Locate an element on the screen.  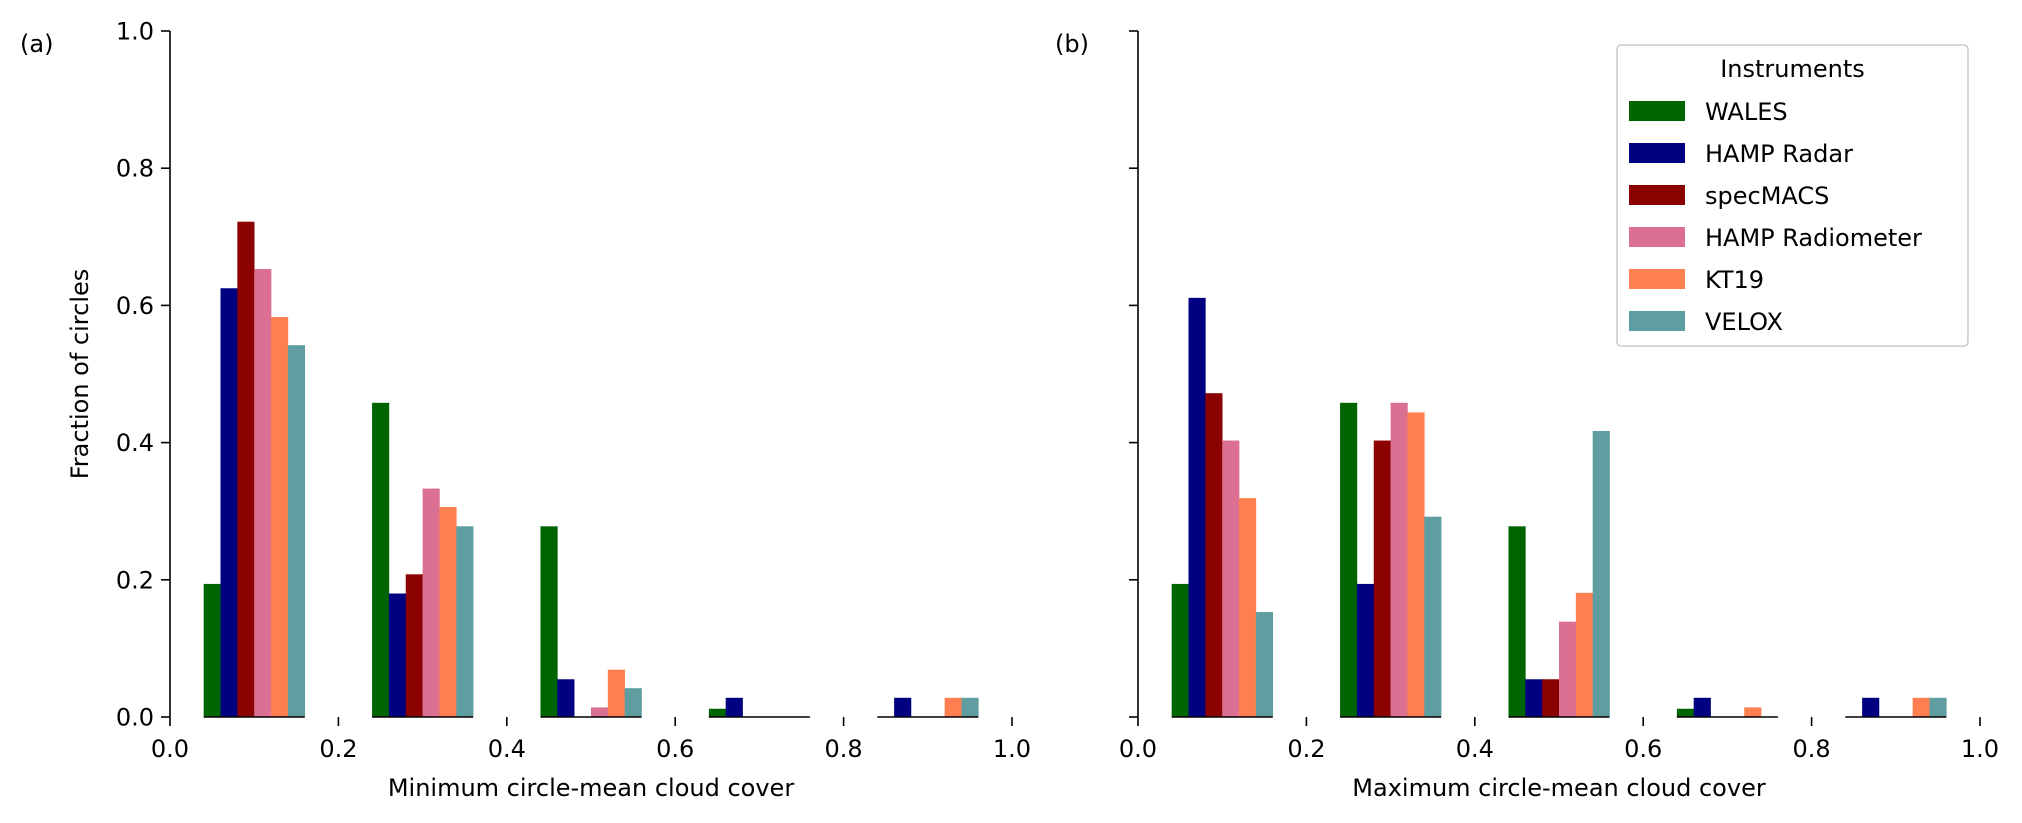
y-tick-label: 0.4 is located at coordinates (135, 443).